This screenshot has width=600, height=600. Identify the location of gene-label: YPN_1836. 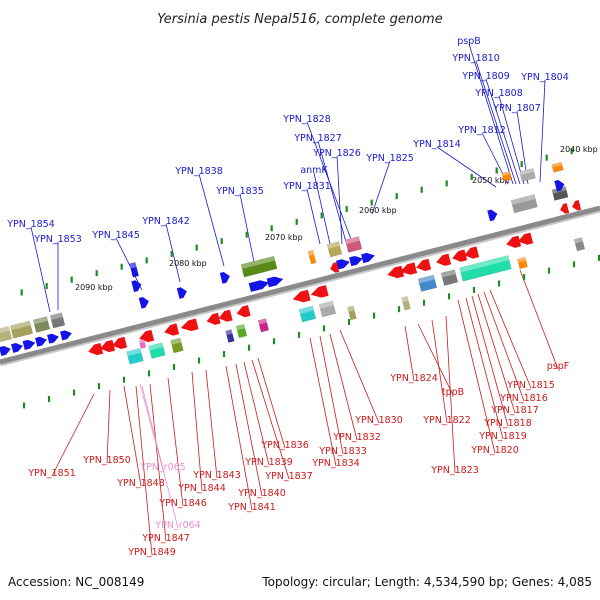
(284, 445).